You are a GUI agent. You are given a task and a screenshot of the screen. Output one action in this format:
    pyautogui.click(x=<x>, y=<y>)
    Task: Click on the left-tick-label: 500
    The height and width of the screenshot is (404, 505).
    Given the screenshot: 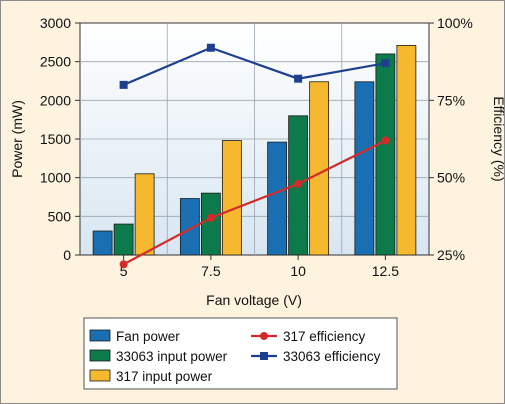 What is the action you would take?
    pyautogui.click(x=60, y=216)
    